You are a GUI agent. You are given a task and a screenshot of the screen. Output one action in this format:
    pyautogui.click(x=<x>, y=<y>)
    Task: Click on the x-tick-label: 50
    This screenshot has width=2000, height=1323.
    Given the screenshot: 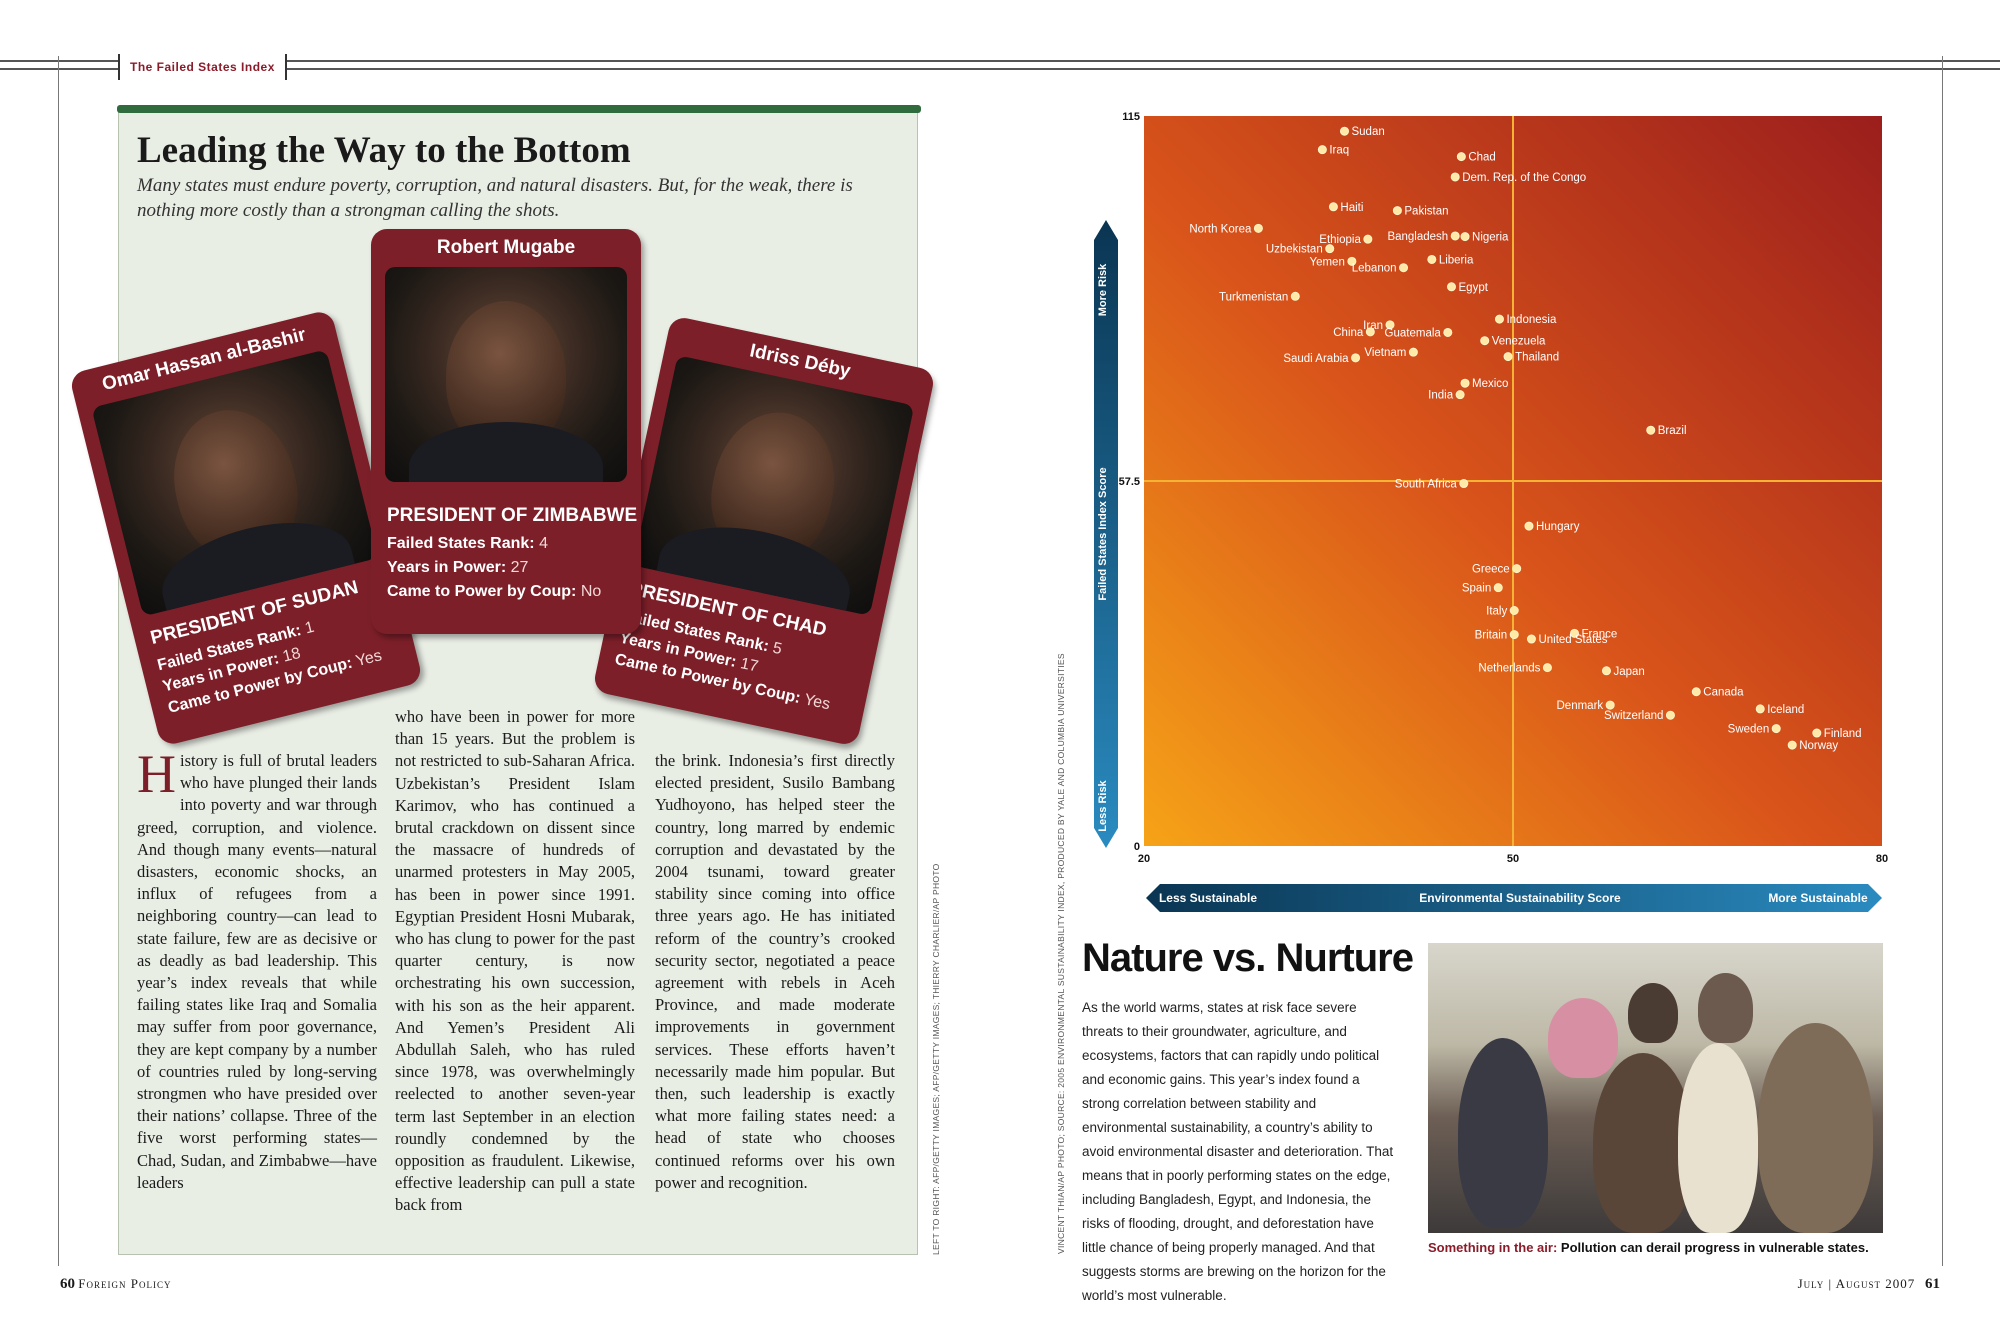 What is the action you would take?
    pyautogui.click(x=1513, y=859)
    